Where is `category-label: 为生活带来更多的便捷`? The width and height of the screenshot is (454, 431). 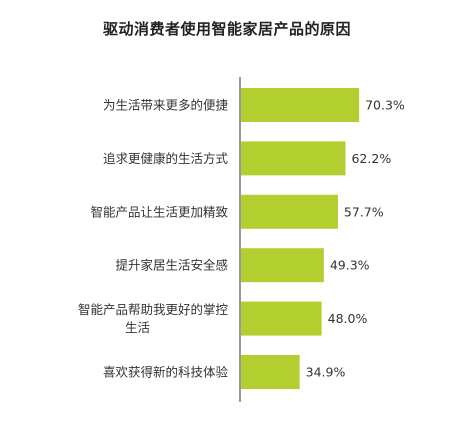
category-label: 为生活带来更多的便捷 is located at coordinates (166, 105).